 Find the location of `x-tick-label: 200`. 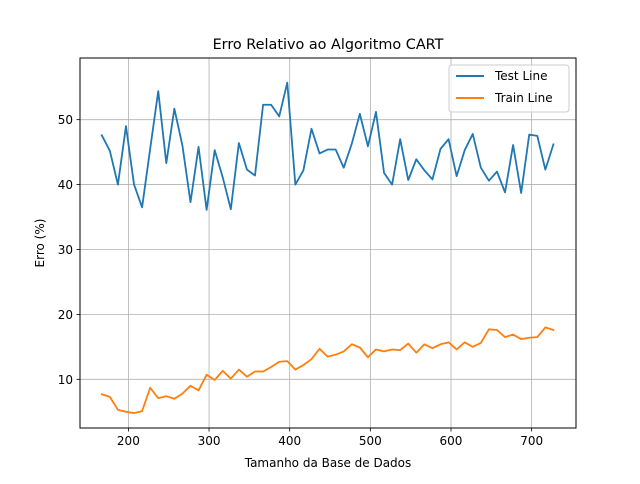

x-tick-label: 200 is located at coordinates (128, 441).